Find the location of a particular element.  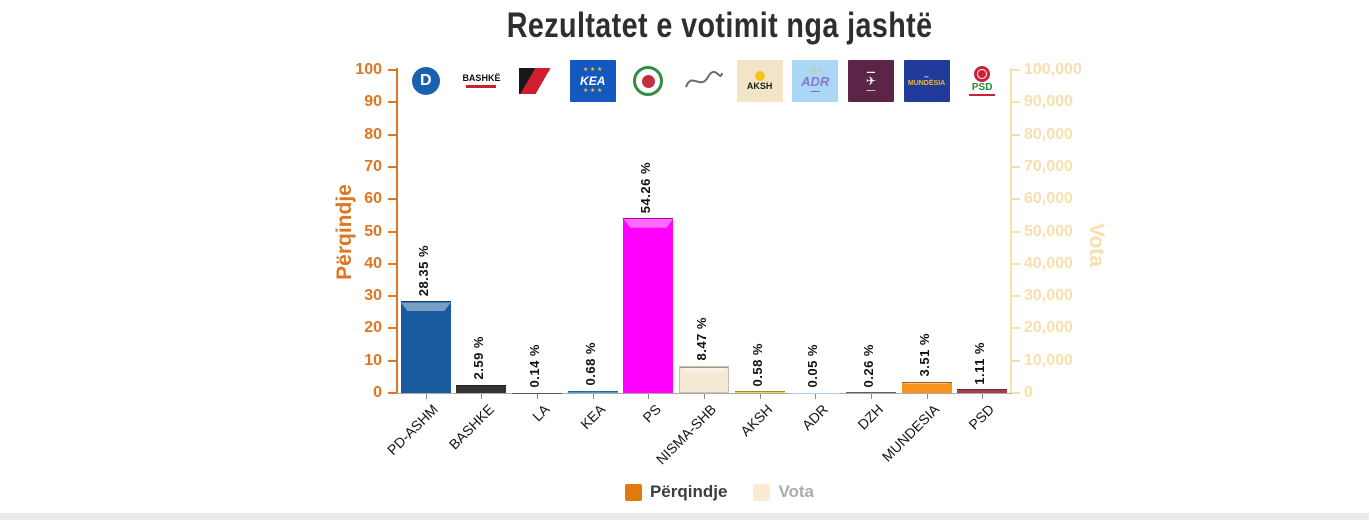

logo-part: PSD is located at coordinates (982, 87).